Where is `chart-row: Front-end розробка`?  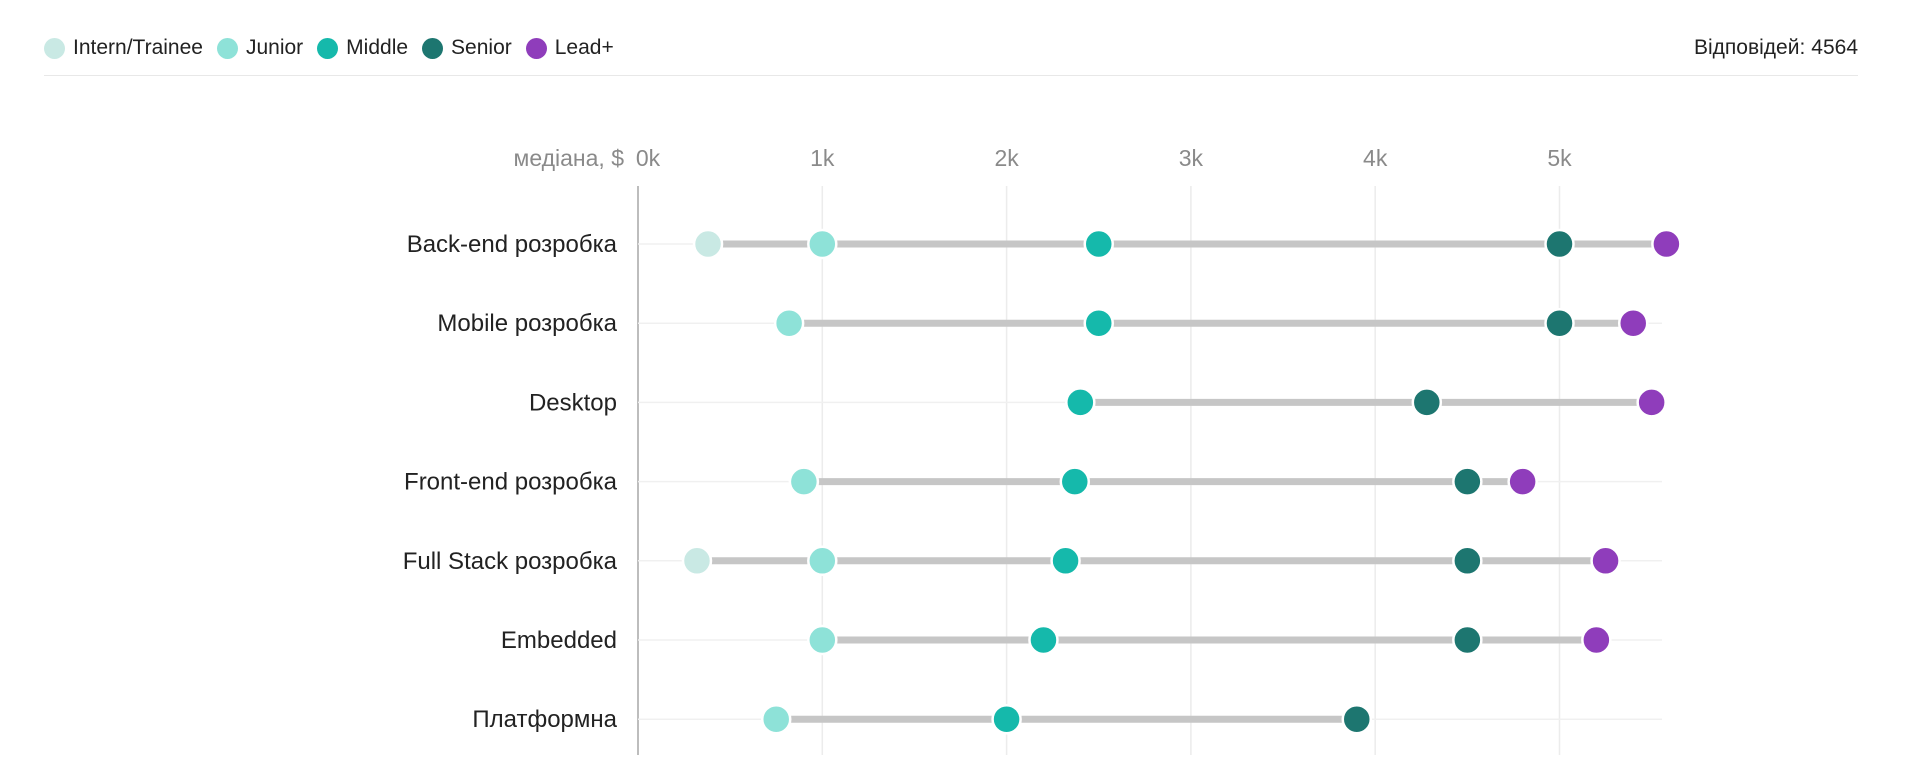 chart-row: Front-end розробка is located at coordinates (1033, 481).